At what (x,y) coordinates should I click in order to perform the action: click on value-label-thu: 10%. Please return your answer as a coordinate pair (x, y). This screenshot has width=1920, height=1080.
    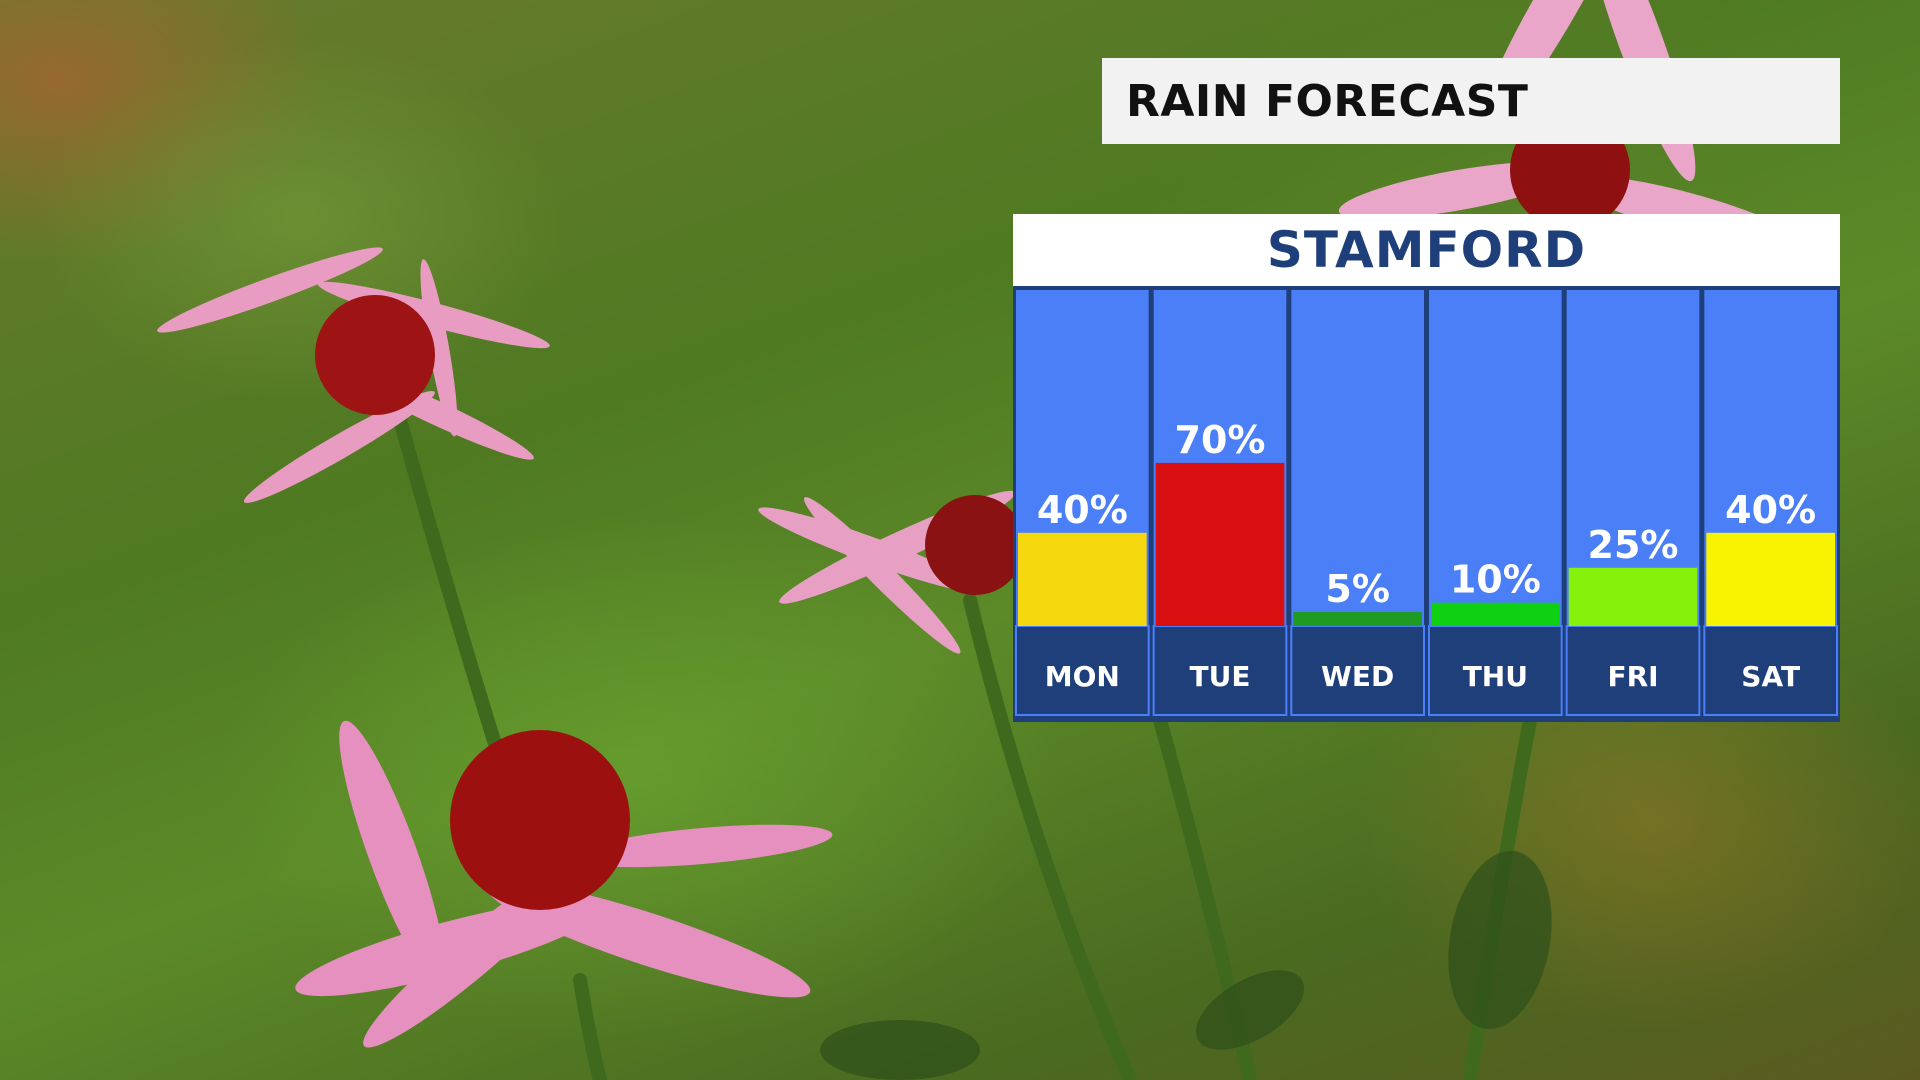
    Looking at the image, I should click on (1495, 580).